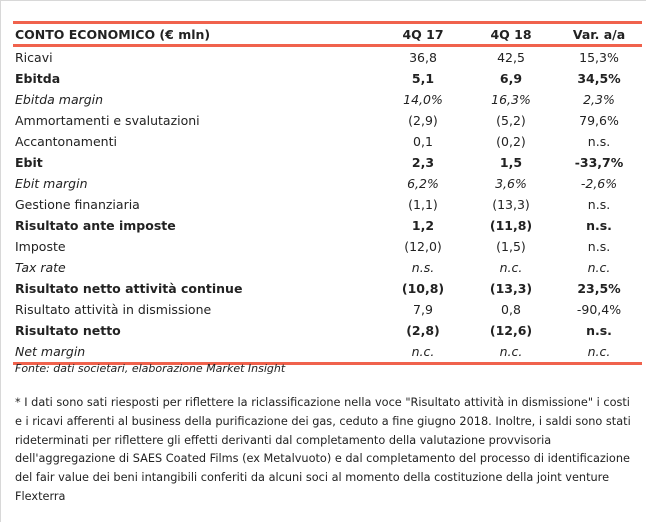 The width and height of the screenshot is (646, 522). I want to click on table-row: Risultato ante imposte 1,2 (11,8) n.s., so click(327, 225).